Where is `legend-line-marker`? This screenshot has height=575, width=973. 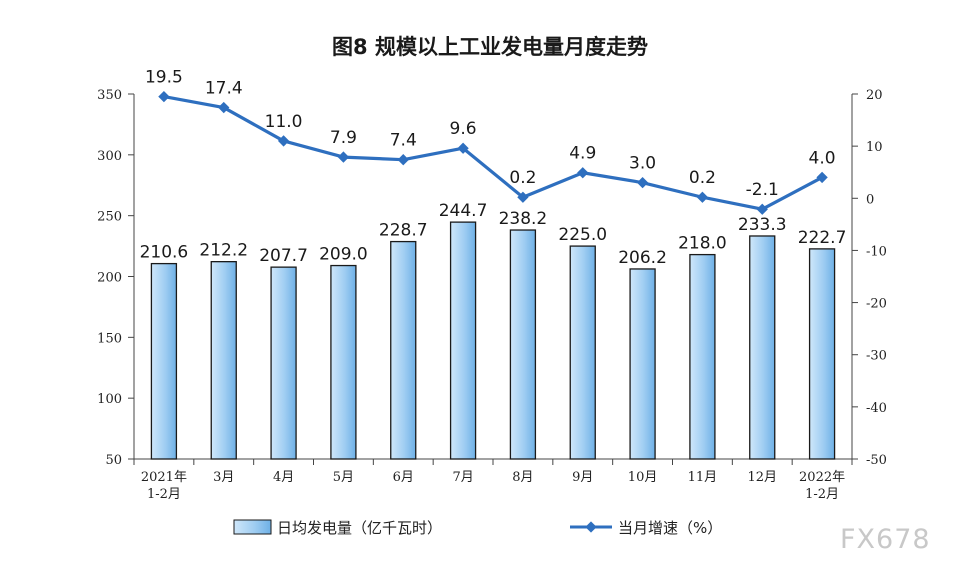 legend-line-marker is located at coordinates (591, 527).